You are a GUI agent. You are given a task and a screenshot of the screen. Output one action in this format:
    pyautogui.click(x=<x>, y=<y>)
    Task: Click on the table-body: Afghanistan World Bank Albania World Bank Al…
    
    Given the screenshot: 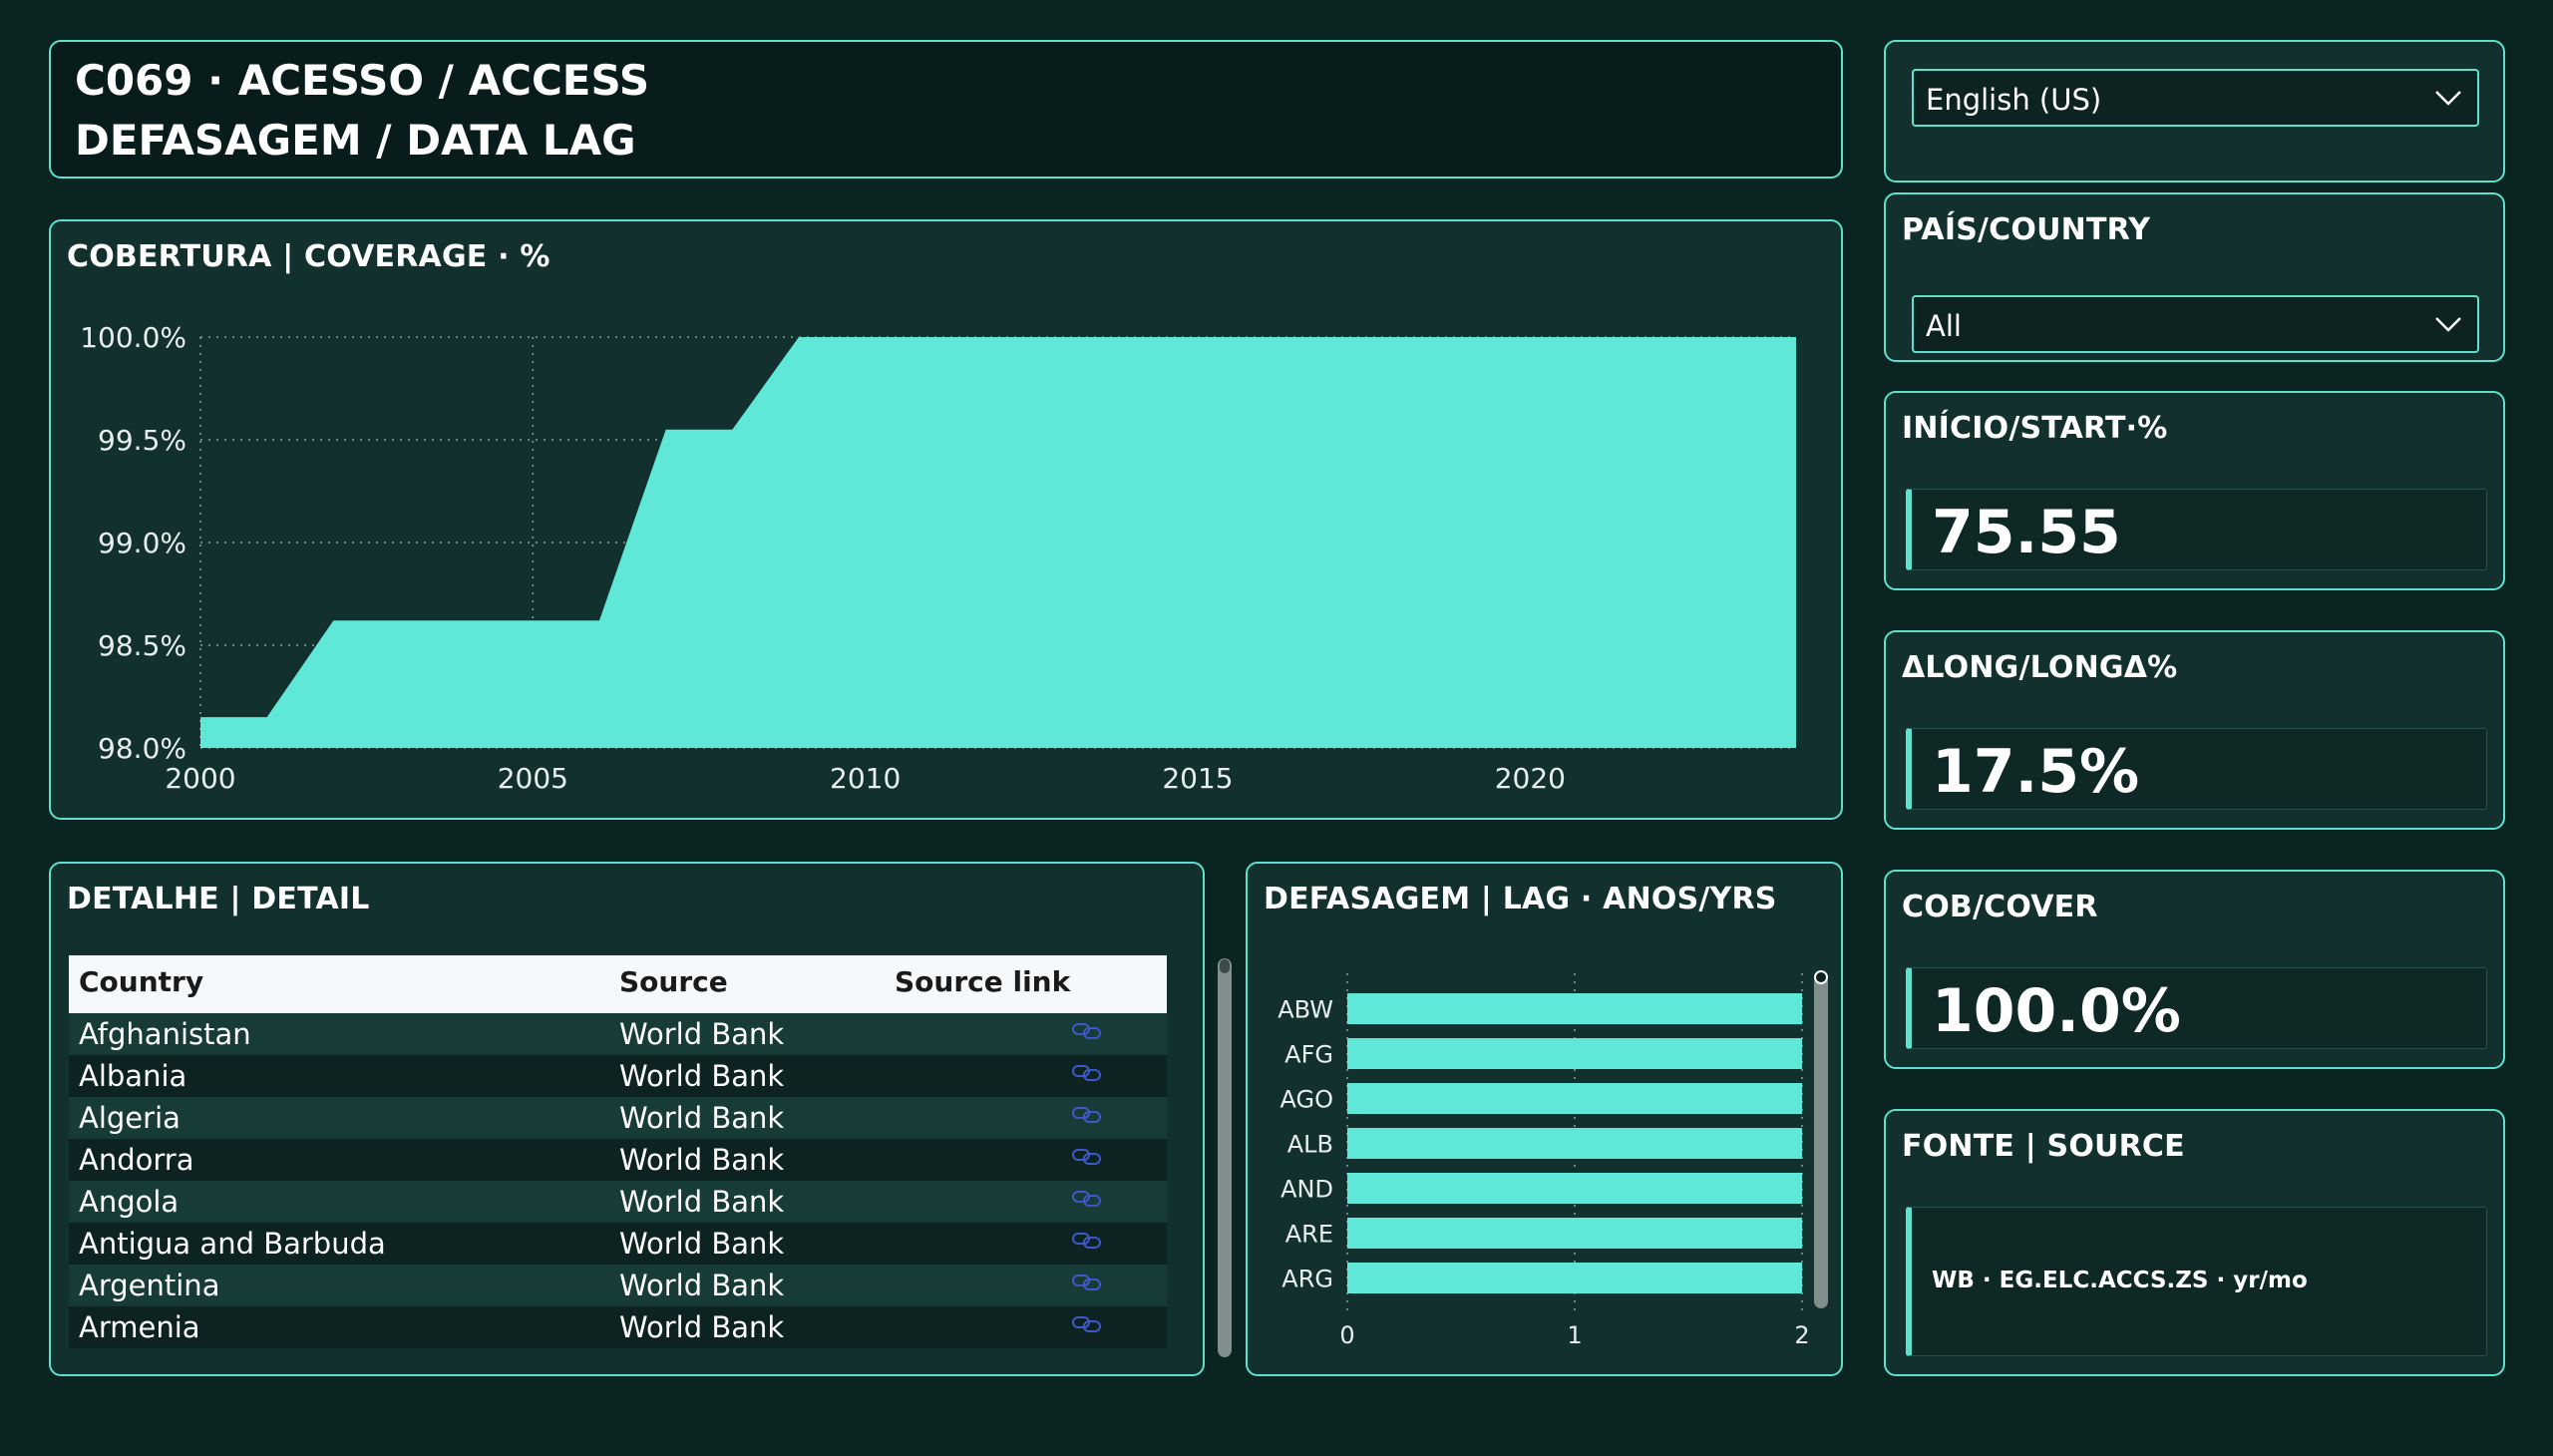 What is the action you would take?
    pyautogui.click(x=618, y=1180)
    